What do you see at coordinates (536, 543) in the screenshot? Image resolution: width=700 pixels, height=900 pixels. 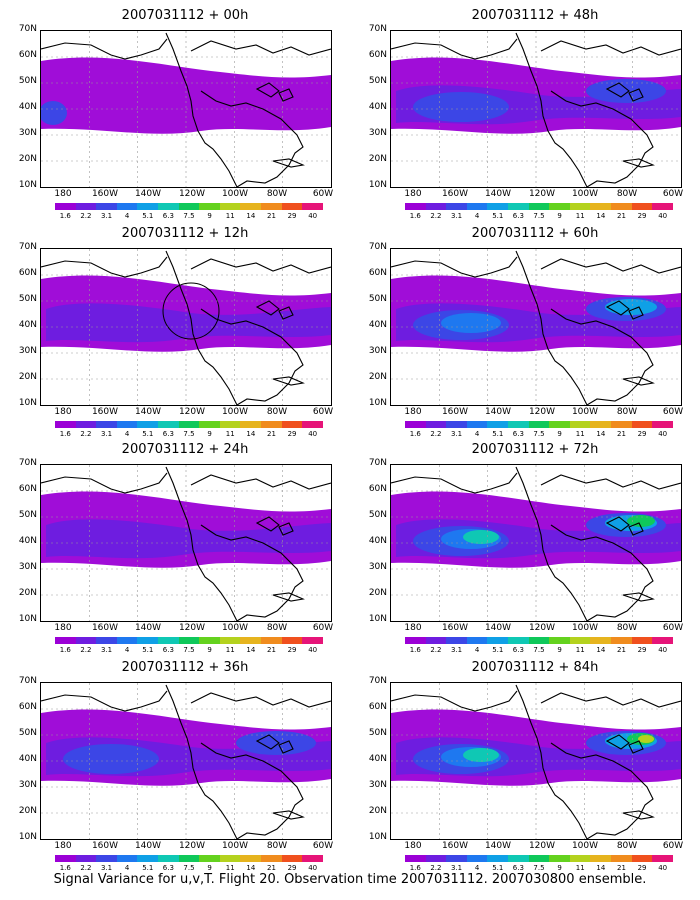 I see `lat-lon-grid` at bounding box center [536, 543].